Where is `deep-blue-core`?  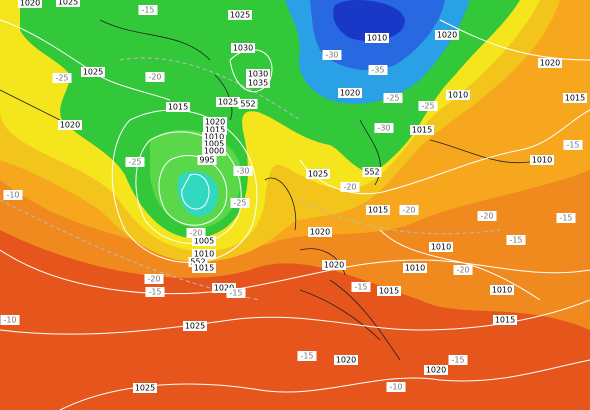
deep-blue-core is located at coordinates (369, 20).